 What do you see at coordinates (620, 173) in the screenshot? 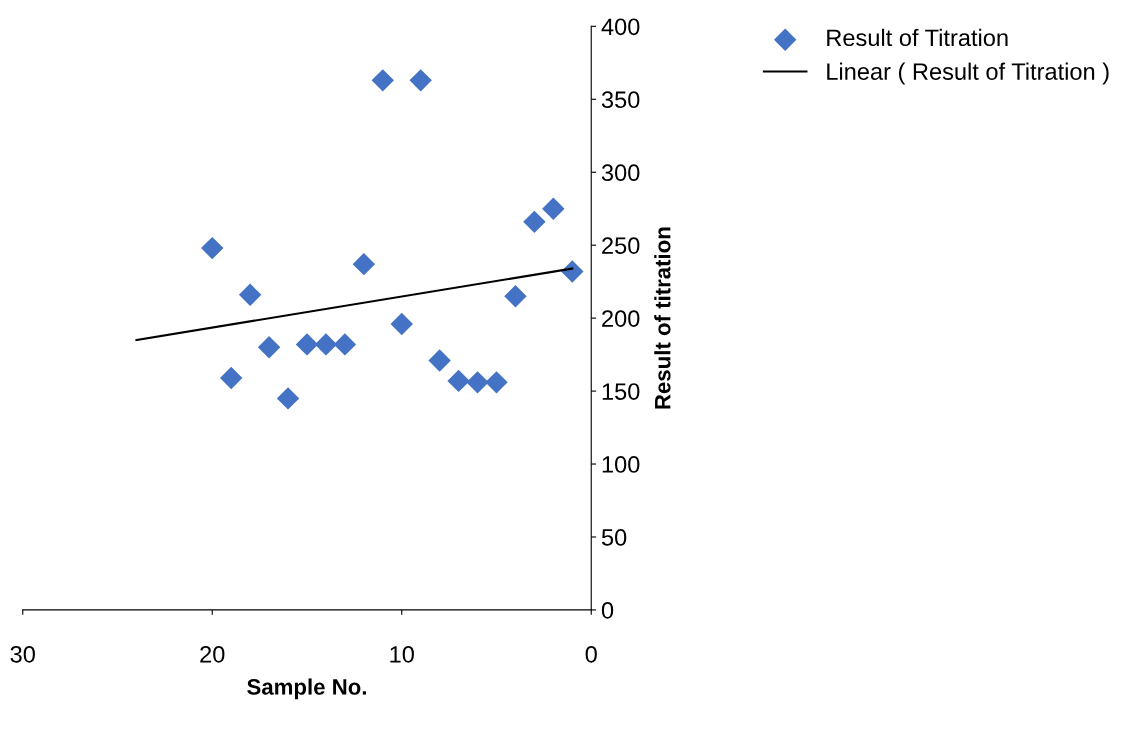
I see `y-tick-label: 300` at bounding box center [620, 173].